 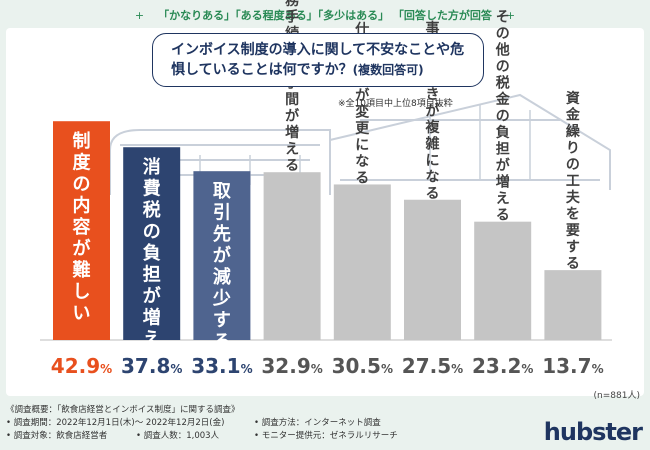 What do you see at coordinates (115, 423) in the screenshot?
I see `footer-period: • 調査期間：2022年12月1日(木)～ 2022年12月2日(金)` at bounding box center [115, 423].